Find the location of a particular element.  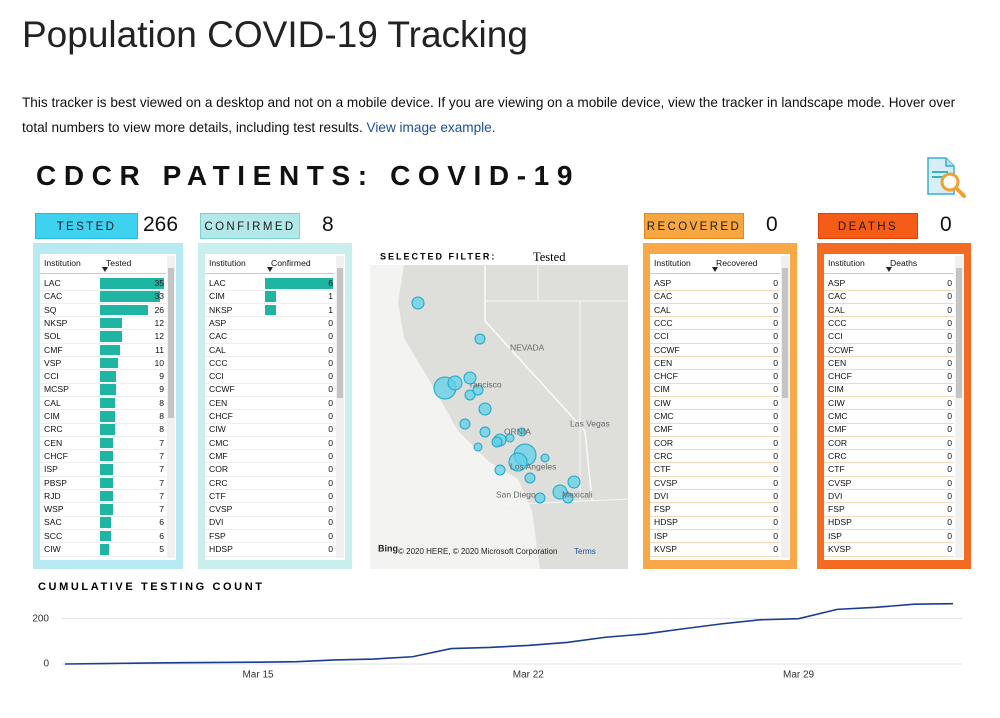

column-header: Confirmed is located at coordinates (291, 263).